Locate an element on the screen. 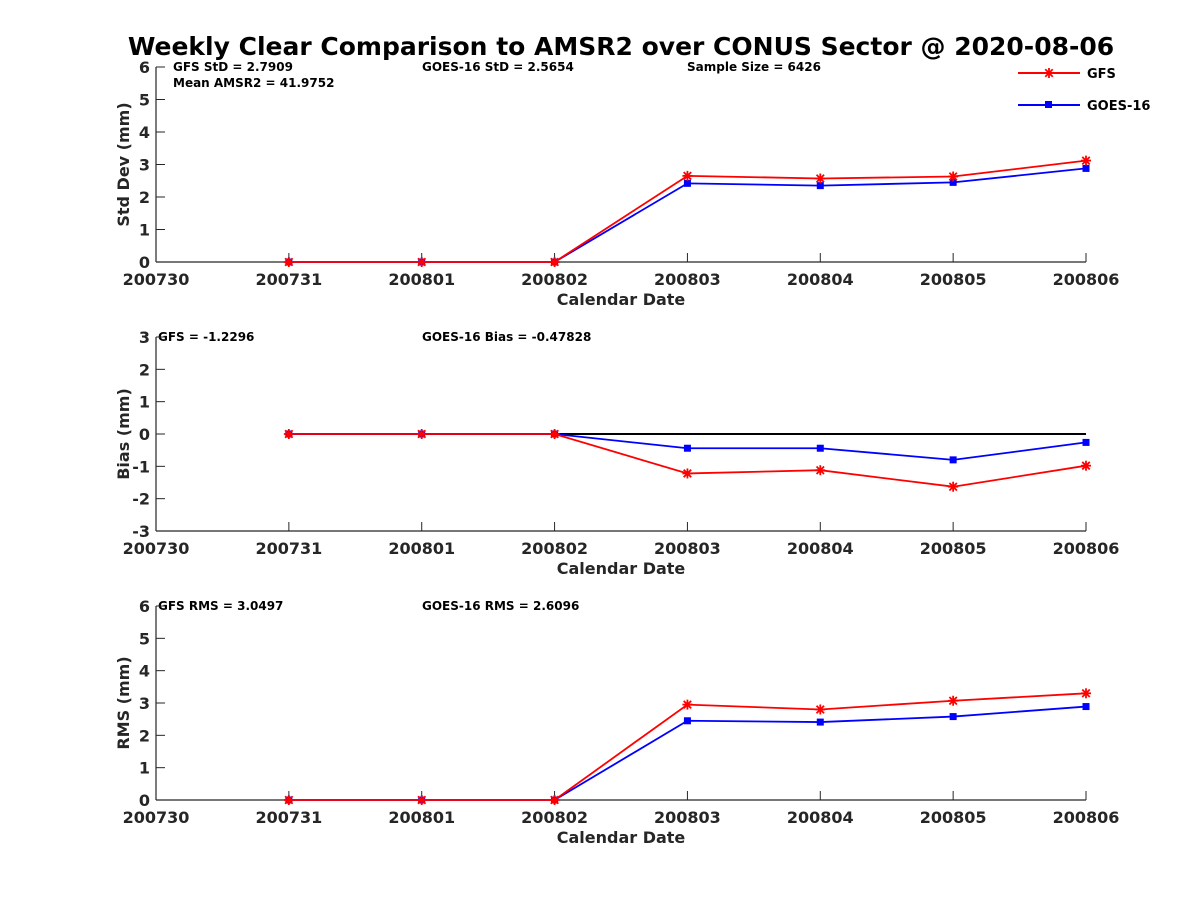 This screenshot has width=1200, height=900. bias-y-axis-label: Bias (mm) is located at coordinates (123, 434).